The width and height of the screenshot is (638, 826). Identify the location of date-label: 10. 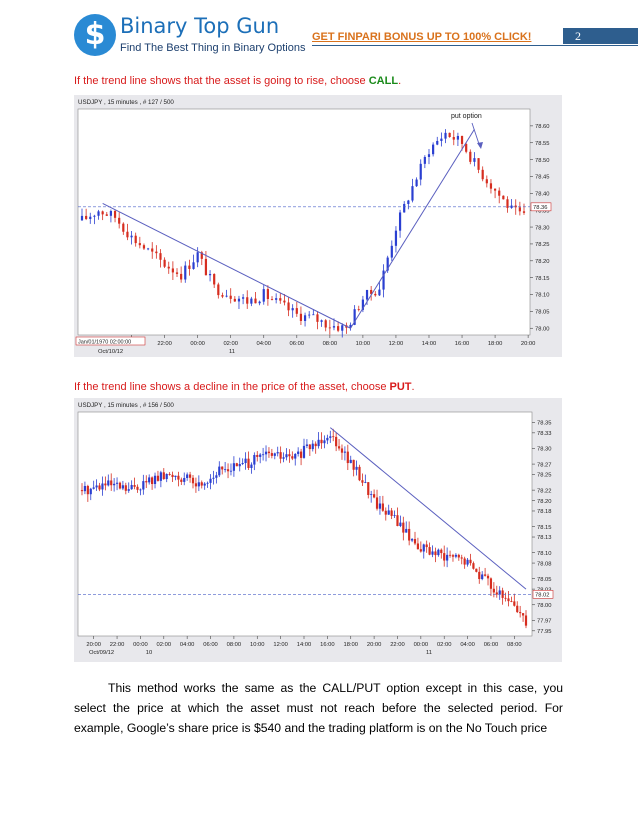
(149, 653).